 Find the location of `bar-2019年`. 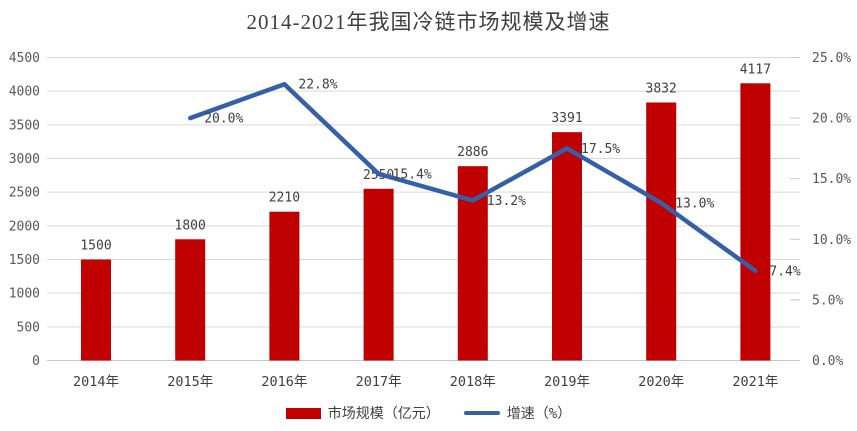

bar-2019年 is located at coordinates (567, 246).